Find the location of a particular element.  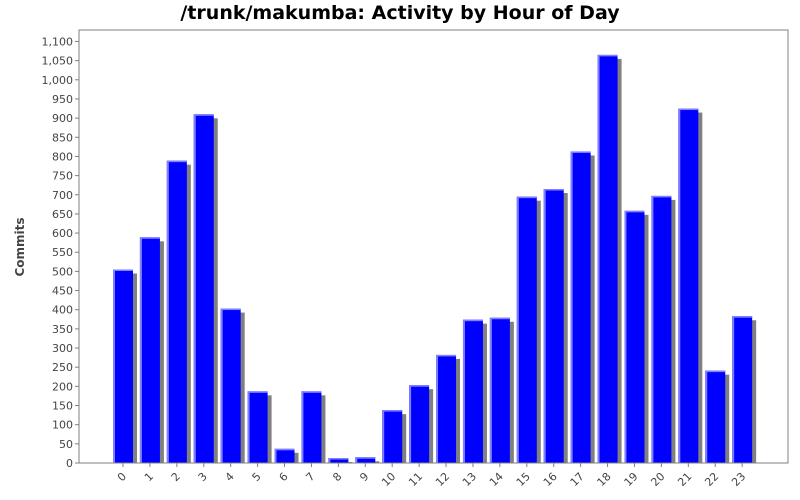

x-tick-label: 13 is located at coordinates (469, 479).